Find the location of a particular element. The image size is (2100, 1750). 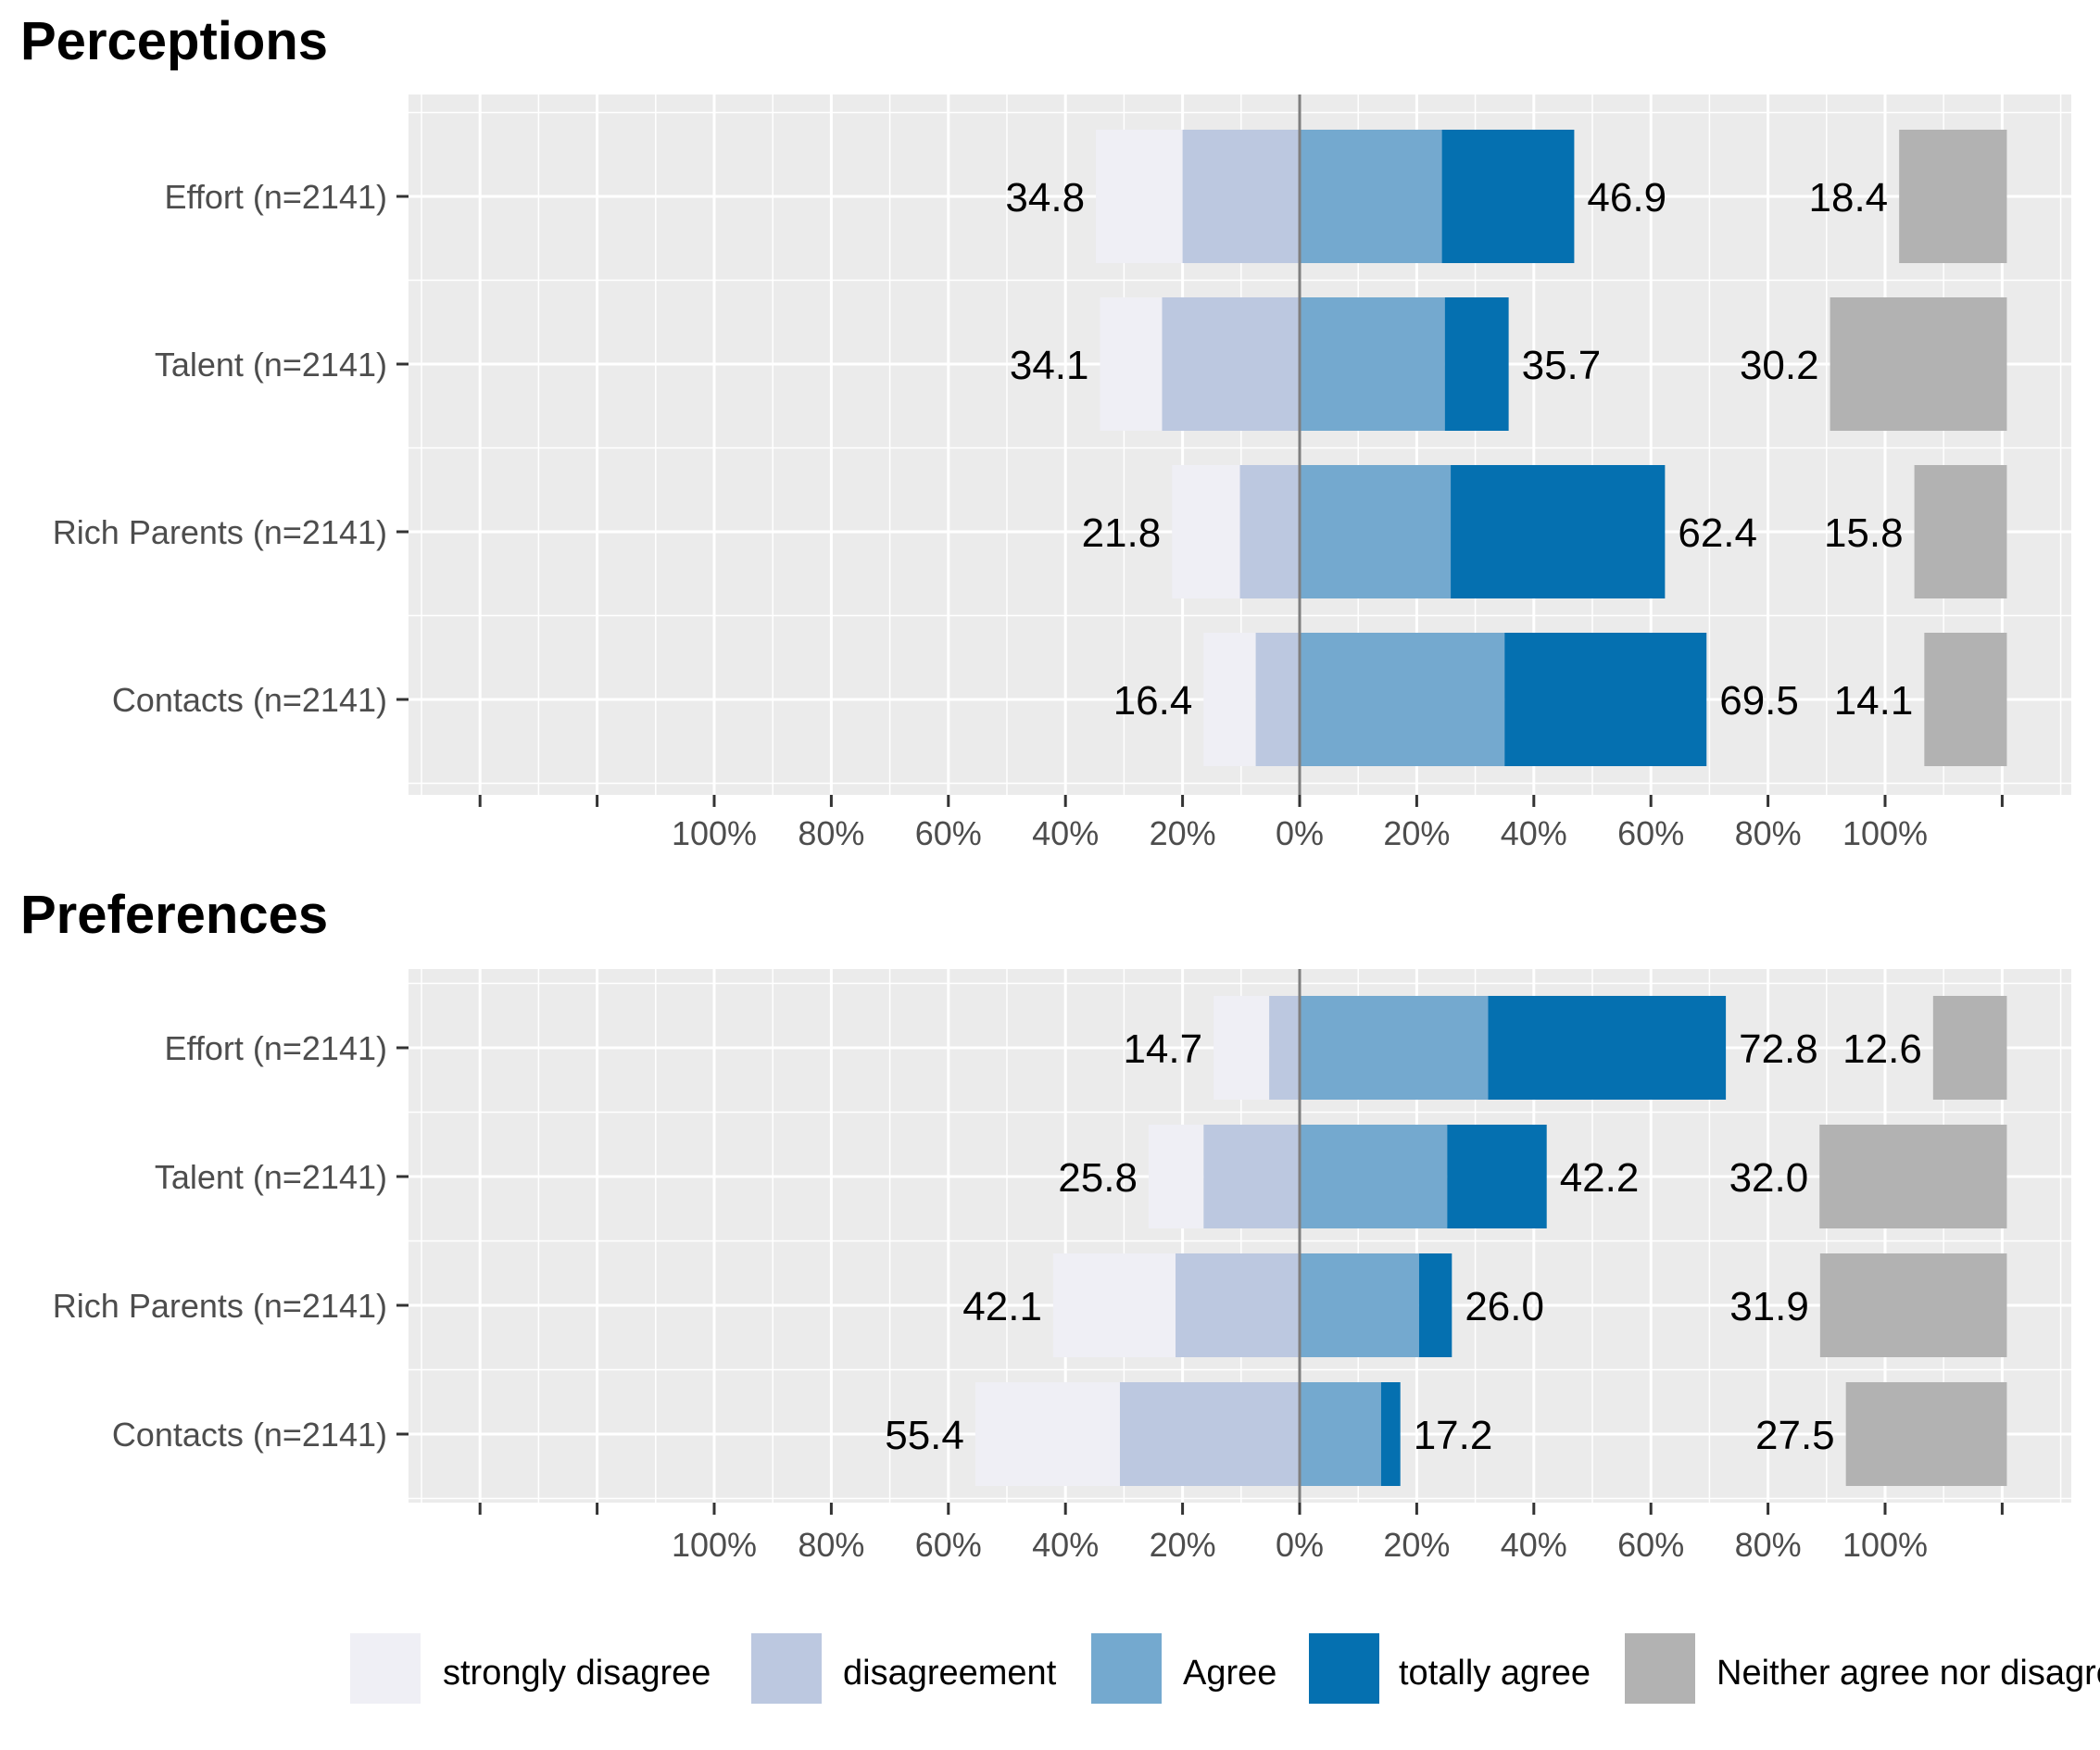

legend-label: Agree is located at coordinates (1229, 1673).